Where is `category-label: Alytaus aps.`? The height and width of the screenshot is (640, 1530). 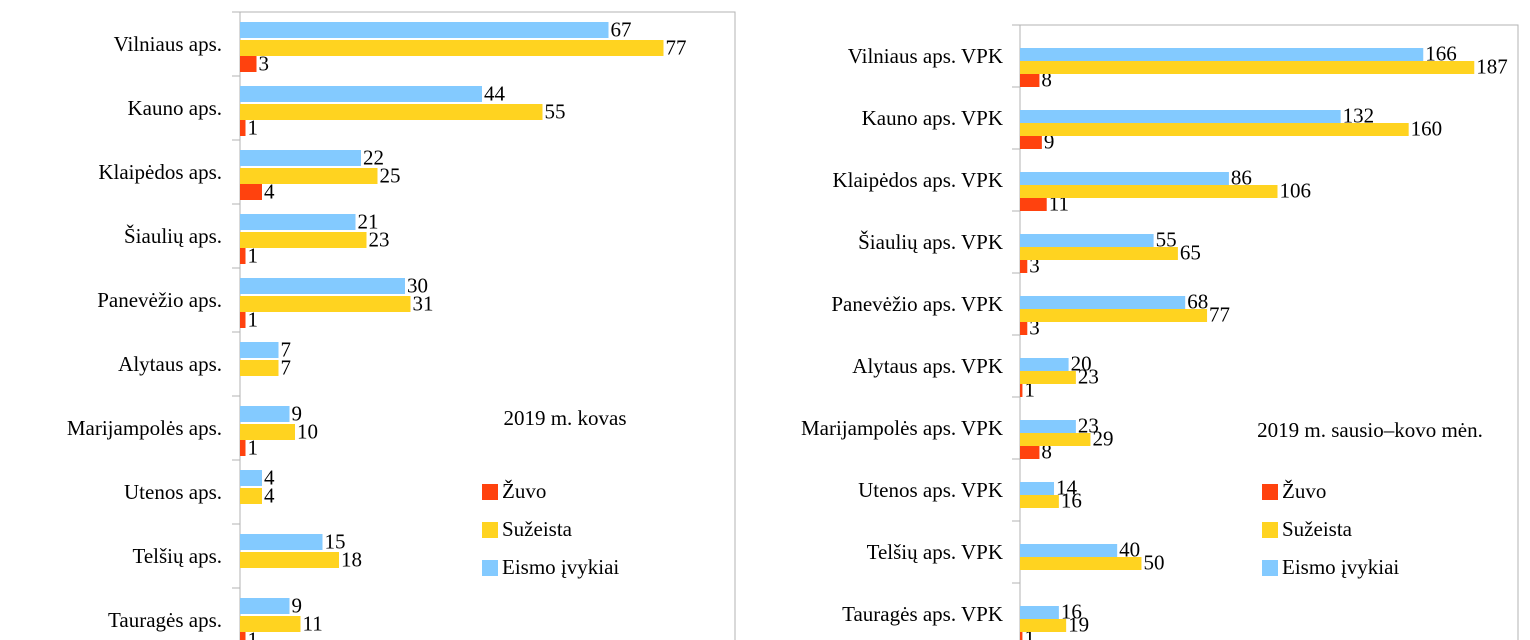
category-label: Alytaus aps. is located at coordinates (170, 364).